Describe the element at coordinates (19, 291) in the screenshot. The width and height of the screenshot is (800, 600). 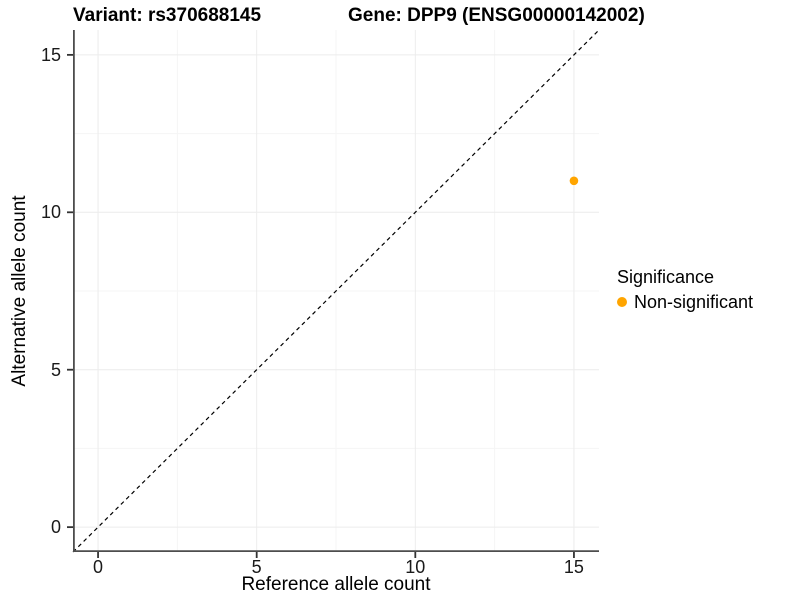
I see `y-axis-label: Alternative allele count` at that location.